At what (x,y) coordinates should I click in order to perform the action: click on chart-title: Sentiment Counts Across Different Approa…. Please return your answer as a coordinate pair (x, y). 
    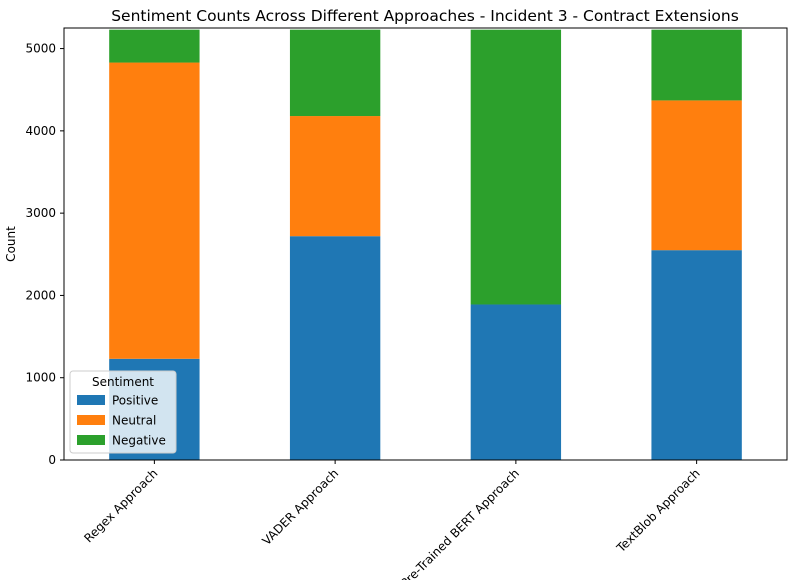
    Looking at the image, I should click on (425, 16).